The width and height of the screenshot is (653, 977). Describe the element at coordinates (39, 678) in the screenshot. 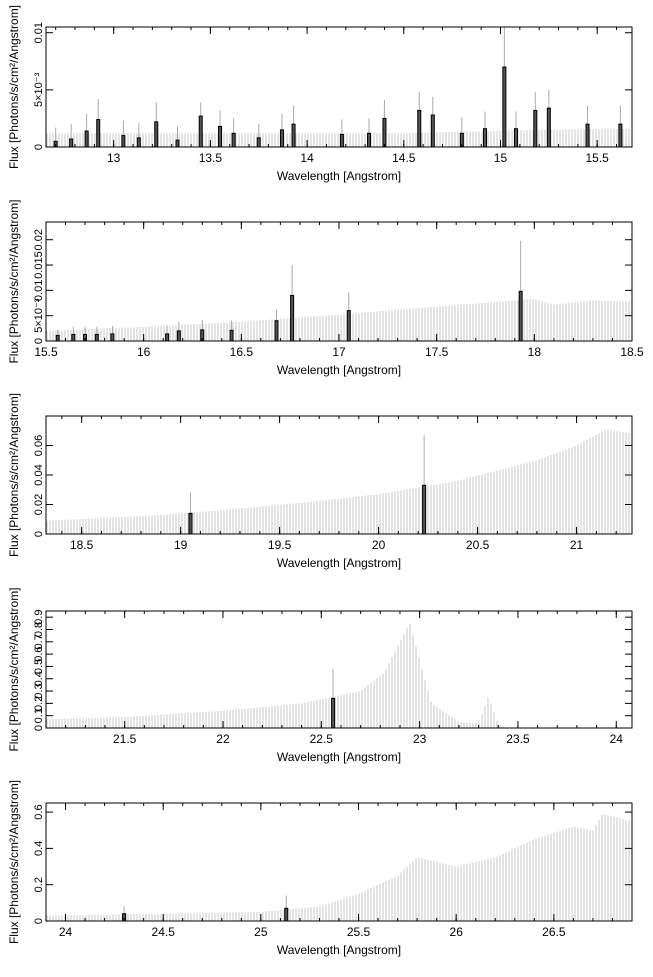

I see `y-tick-label: 0.4` at that location.